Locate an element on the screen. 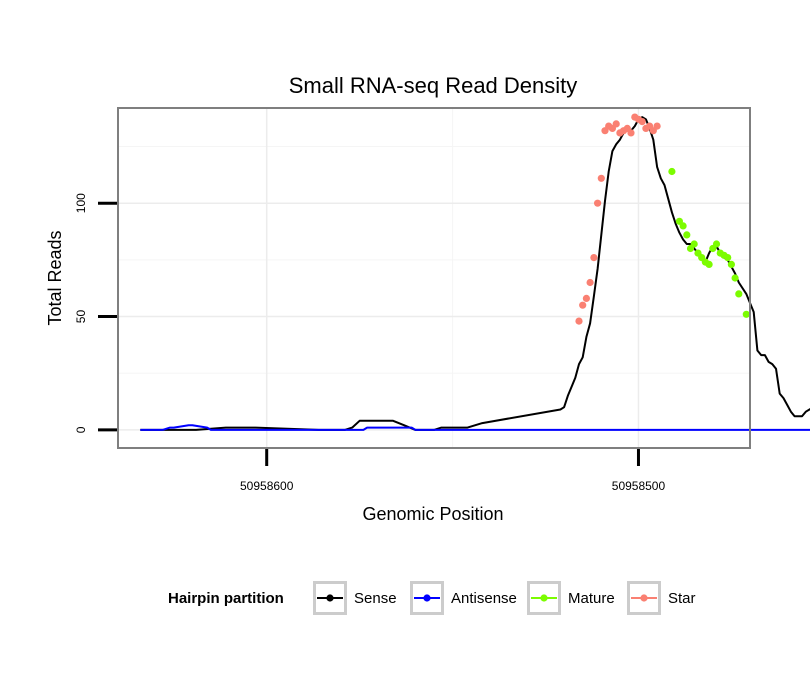  legend-item-antisense: Antisense is located at coordinates (463, 598).